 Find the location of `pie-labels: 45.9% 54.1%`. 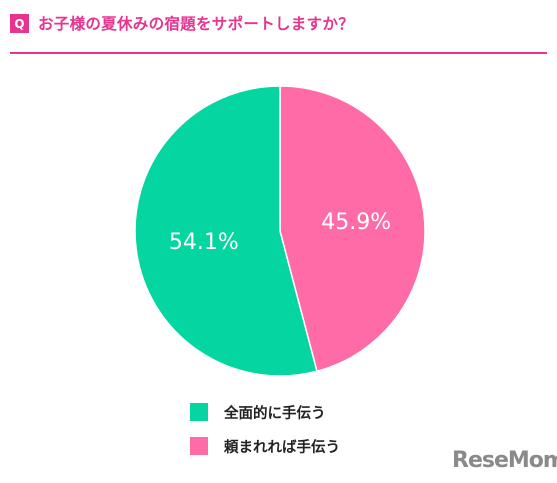

pie-labels: 45.9% 54.1% is located at coordinates (280, 232).